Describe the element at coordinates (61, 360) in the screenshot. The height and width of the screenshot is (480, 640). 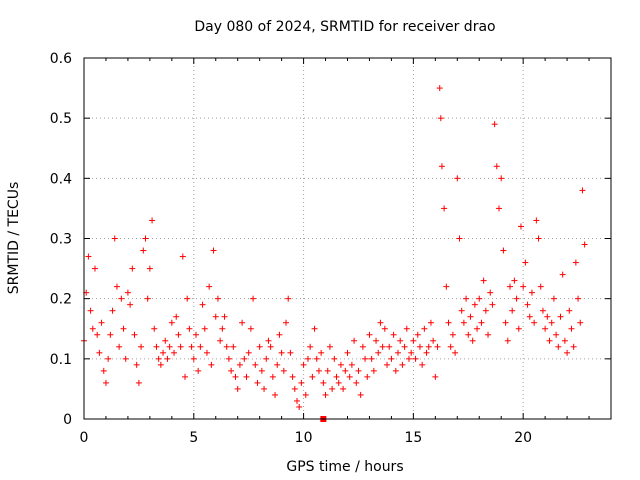
I see `y-tick-label: 0.1` at that location.